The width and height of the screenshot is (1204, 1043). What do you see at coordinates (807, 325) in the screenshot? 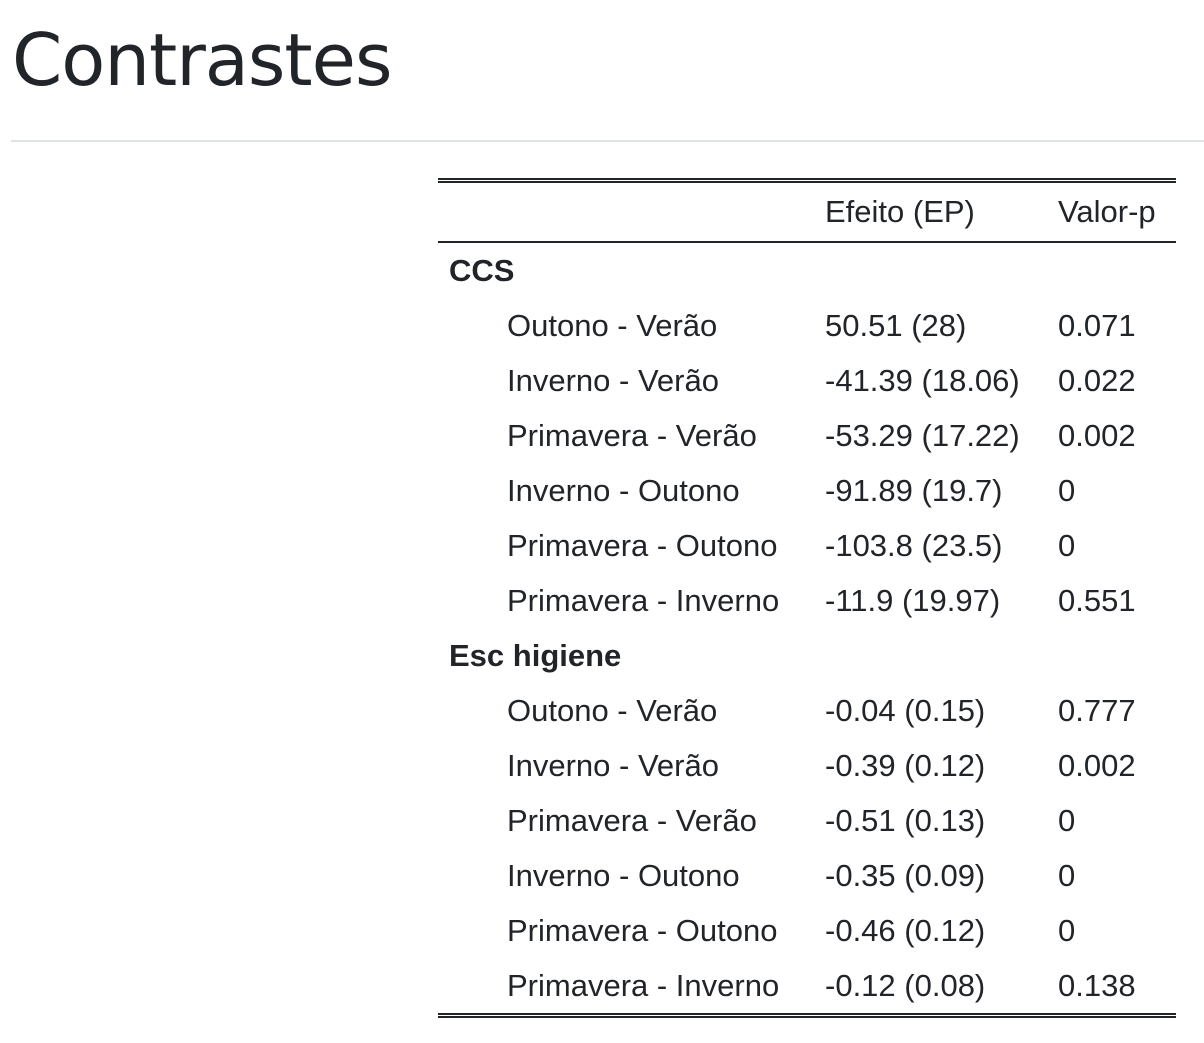
I see `table-row: Outono - Verão 50.51 (28) 0.071` at bounding box center [807, 325].